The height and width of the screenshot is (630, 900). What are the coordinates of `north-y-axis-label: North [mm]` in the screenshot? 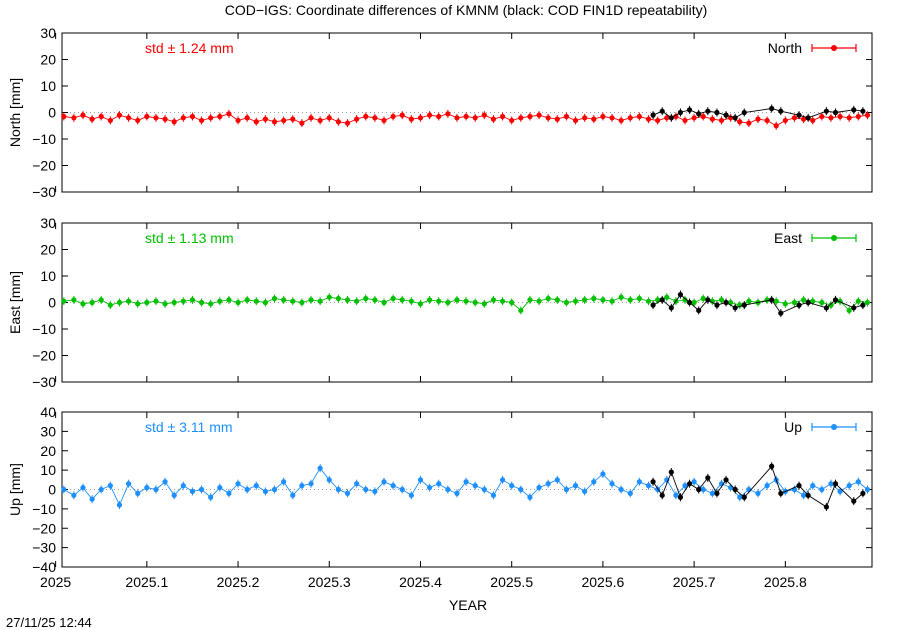 It's located at (15, 112).